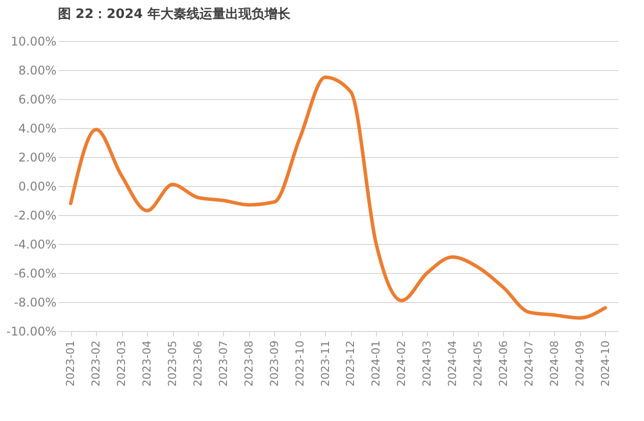 The image size is (644, 421). Describe the element at coordinates (478, 363) in the screenshot. I see `x-tick-label: 2024-05` at that location.